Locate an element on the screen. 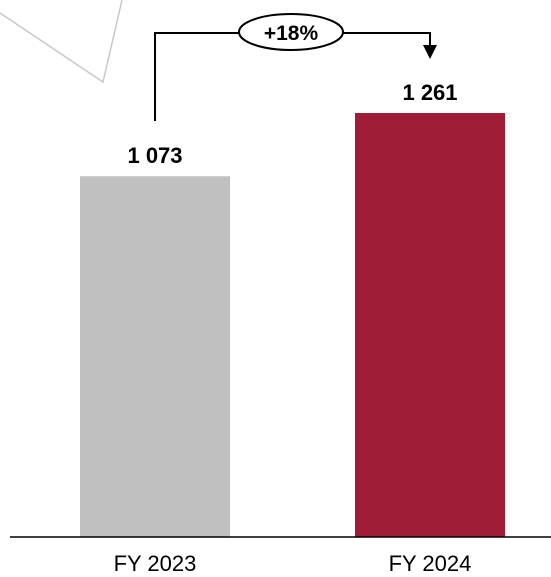 Image resolution: width=551 pixels, height=577 pixels. x-tick-label: FY 2024 is located at coordinates (430, 563).